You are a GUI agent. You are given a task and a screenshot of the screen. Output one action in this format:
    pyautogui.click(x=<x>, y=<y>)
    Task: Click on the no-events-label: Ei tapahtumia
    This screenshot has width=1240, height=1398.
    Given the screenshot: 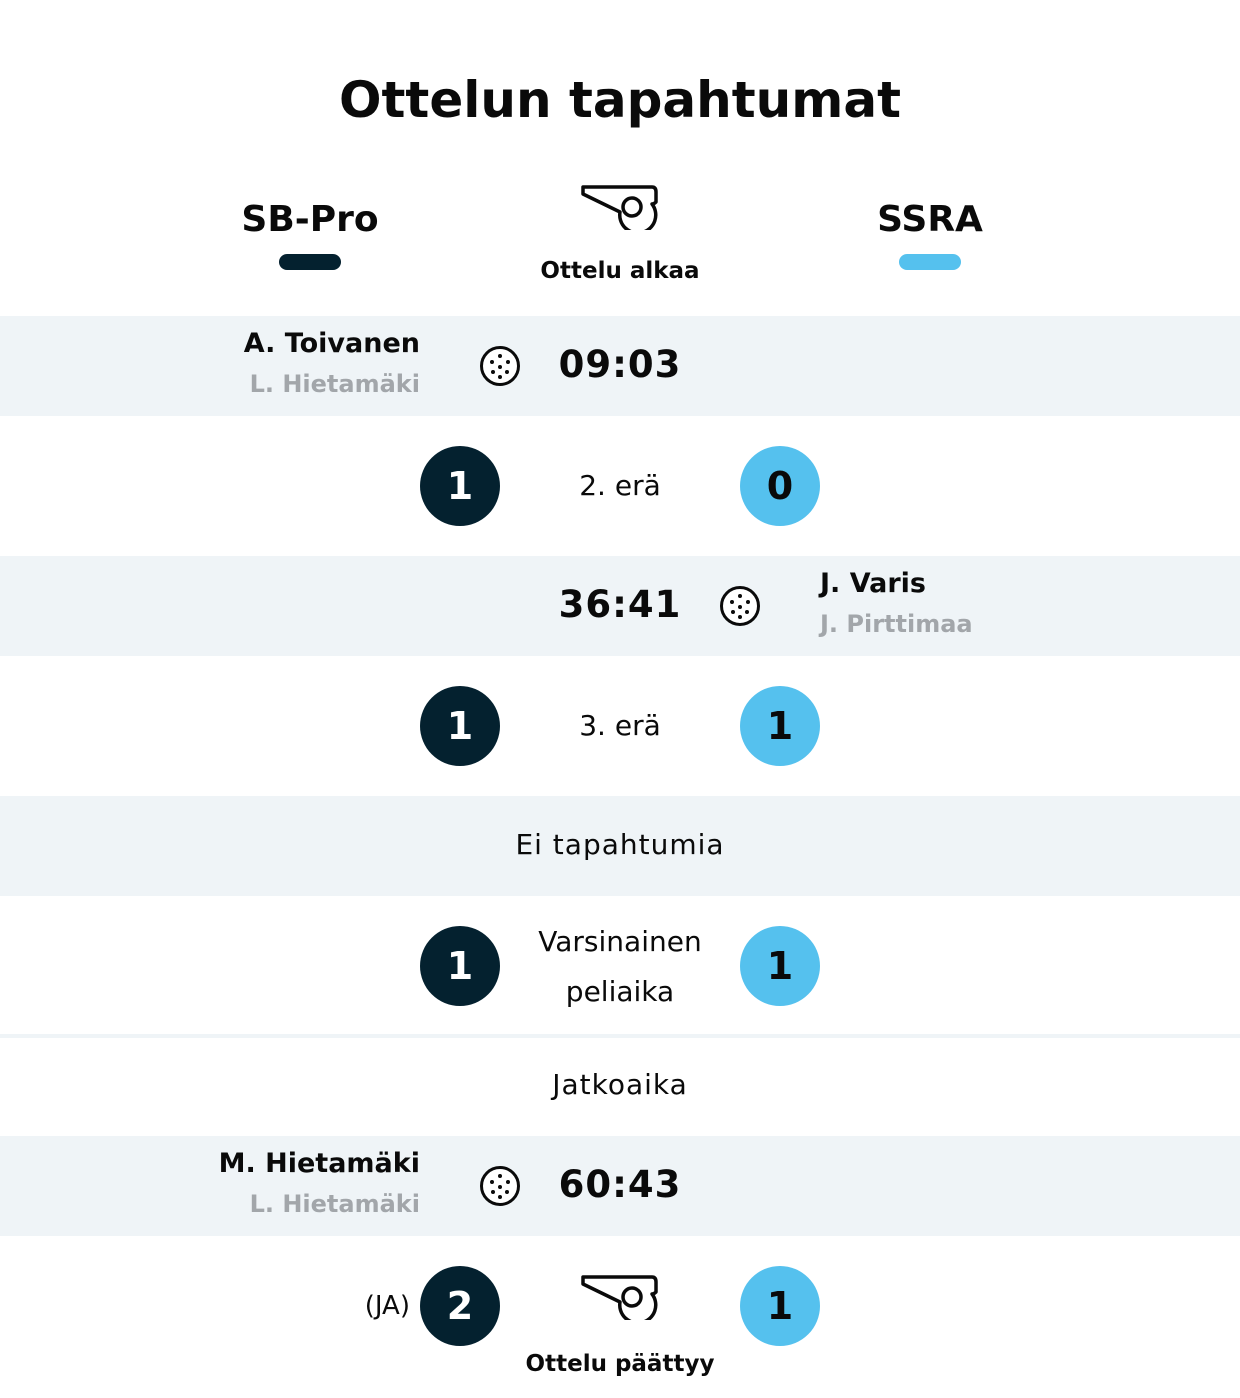 What is the action you would take?
    pyautogui.click(x=620, y=844)
    